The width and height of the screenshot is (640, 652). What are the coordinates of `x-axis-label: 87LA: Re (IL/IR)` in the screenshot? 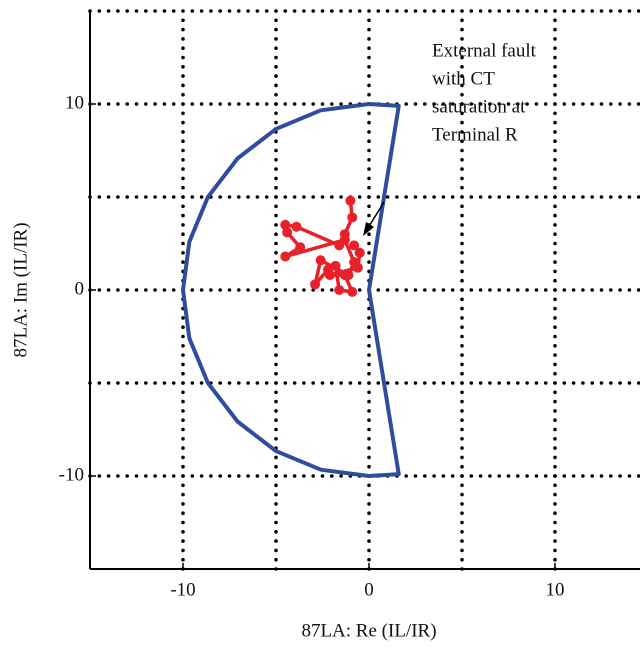 It's located at (368, 630).